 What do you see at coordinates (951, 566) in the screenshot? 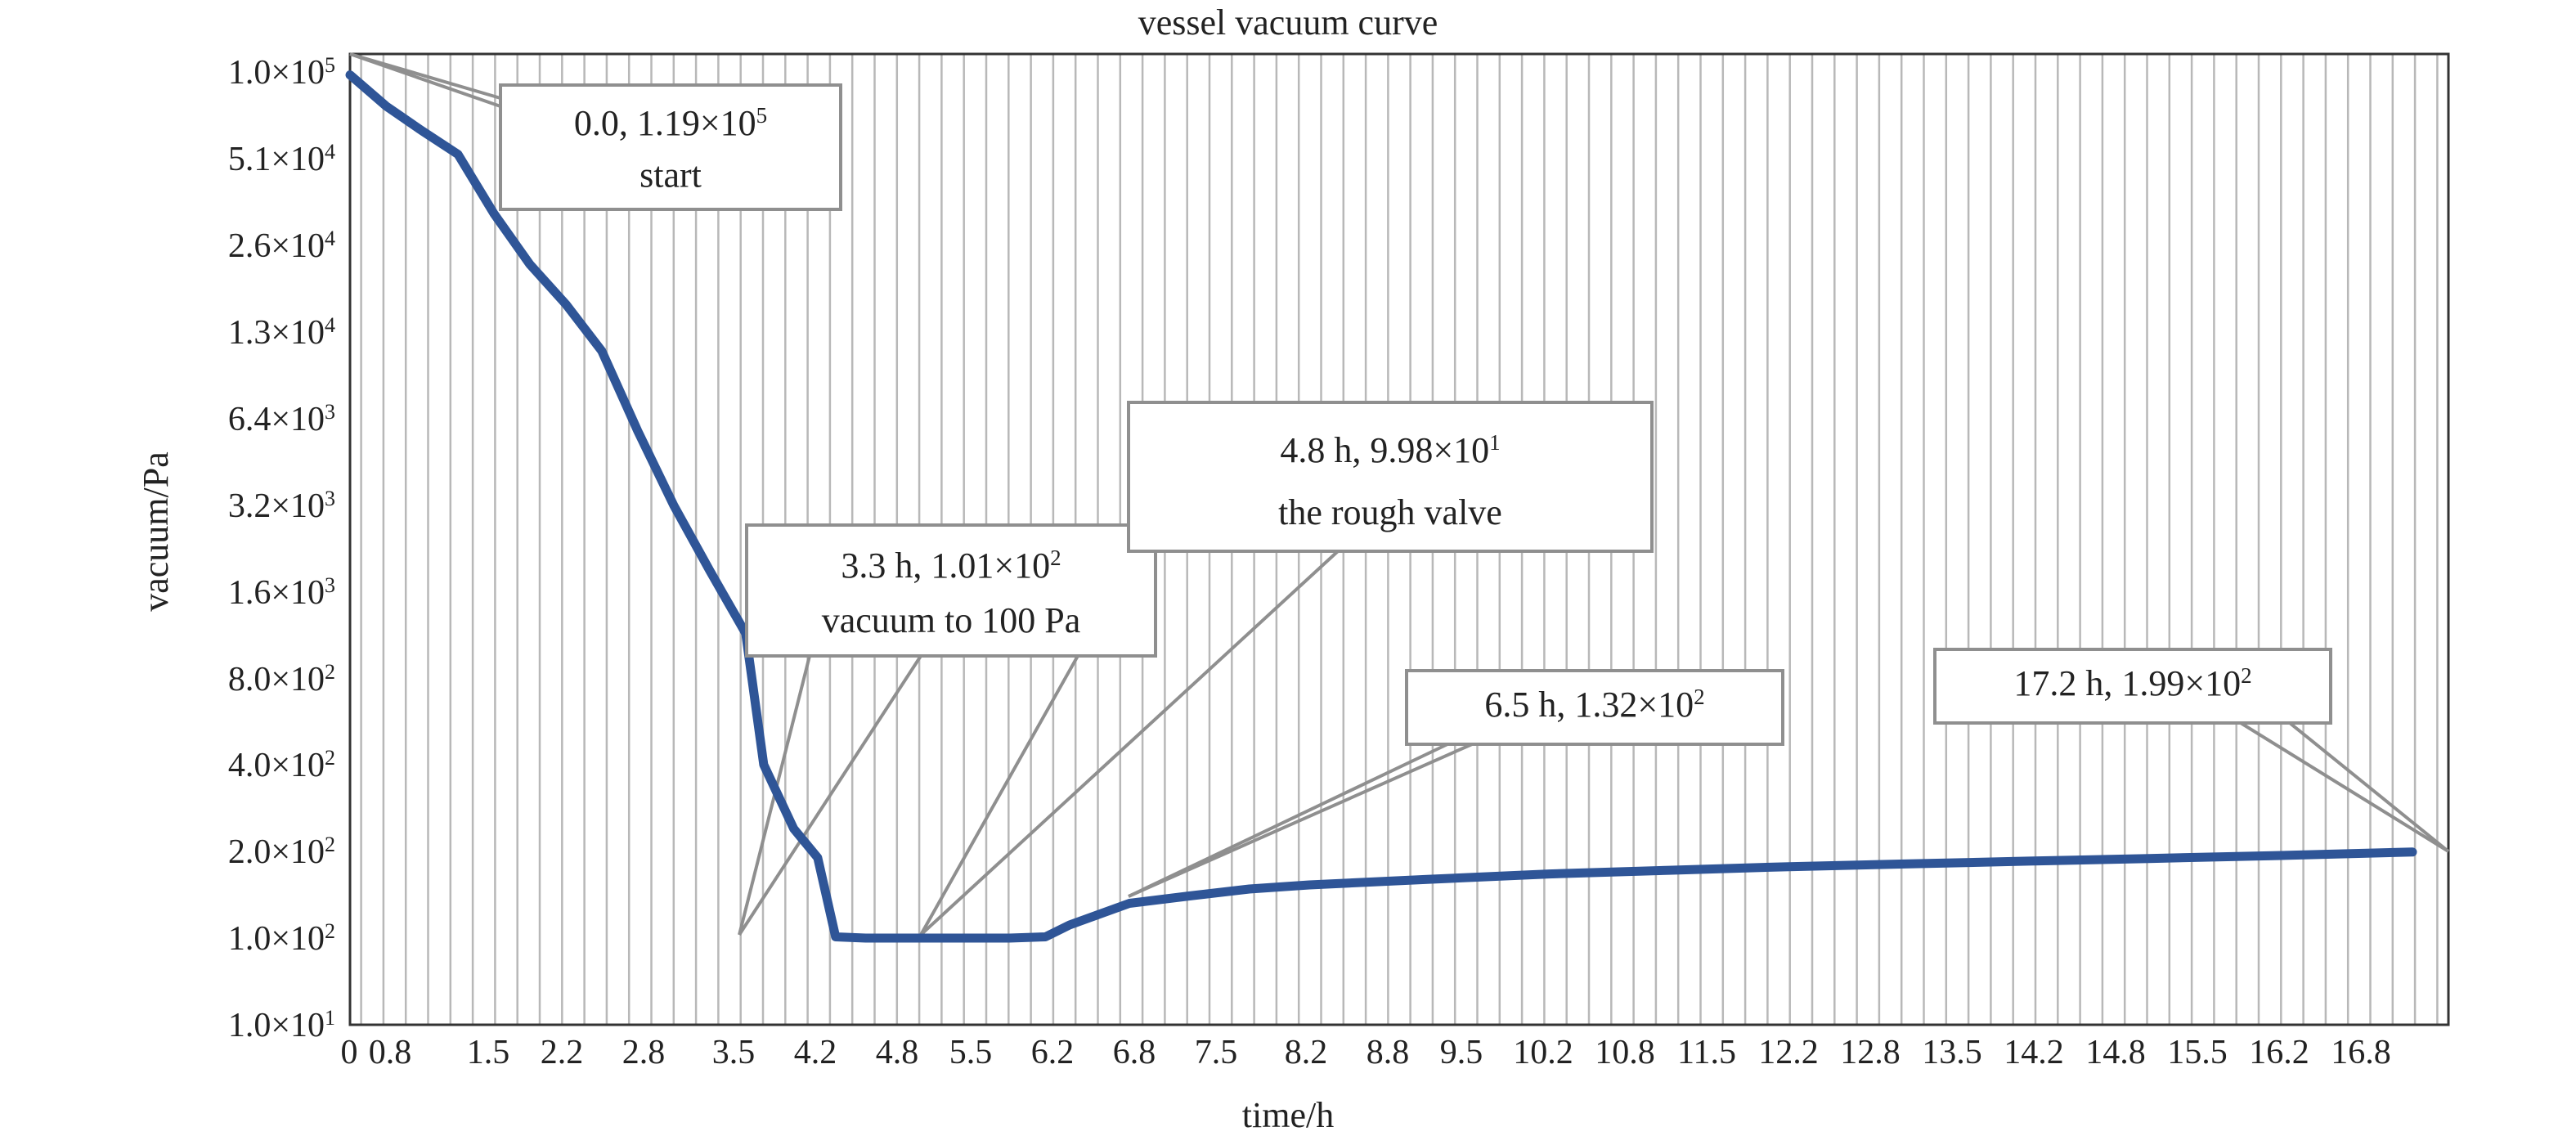
I see `annotation-value: 3.3 h, 1.01×102` at bounding box center [951, 566].